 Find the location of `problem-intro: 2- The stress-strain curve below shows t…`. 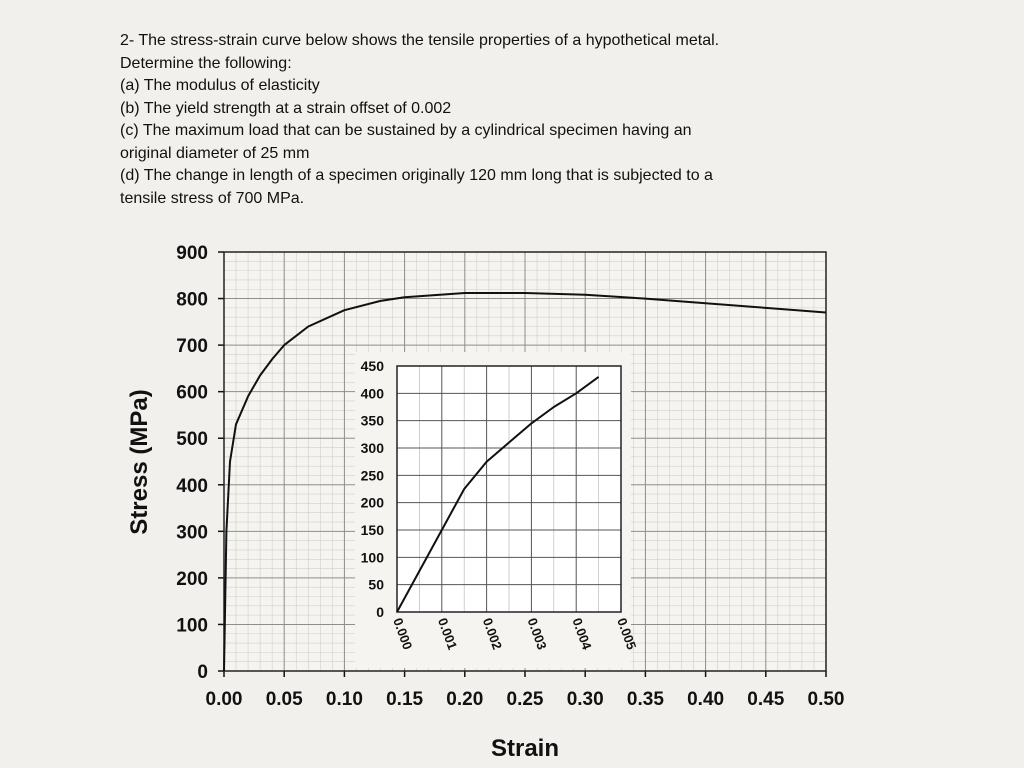

problem-intro: 2- The stress-strain curve below shows t… is located at coordinates (420, 40).